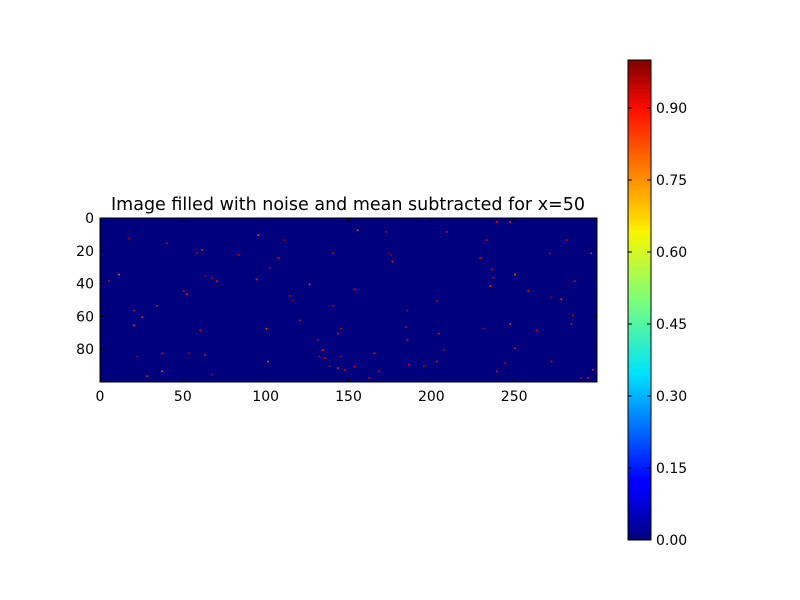  I want to click on colorbar-ticks: 0.00 0.15 0.30 0.45 0.60 0.75 0.90, so click(657, 325).